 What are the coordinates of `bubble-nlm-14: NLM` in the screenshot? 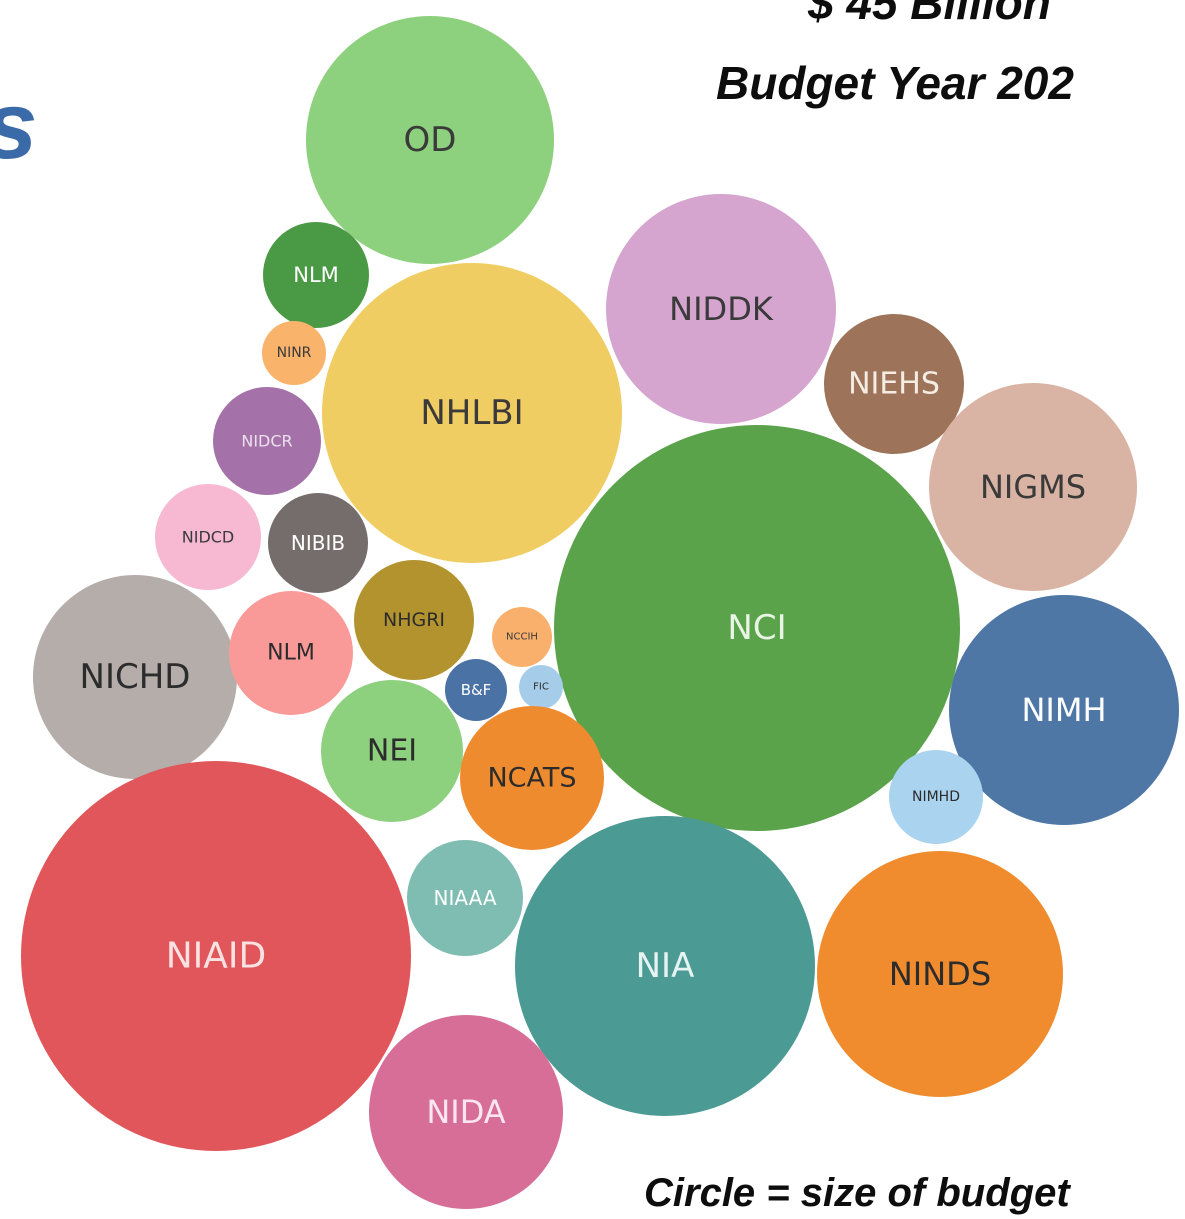 It's located at (291, 653).